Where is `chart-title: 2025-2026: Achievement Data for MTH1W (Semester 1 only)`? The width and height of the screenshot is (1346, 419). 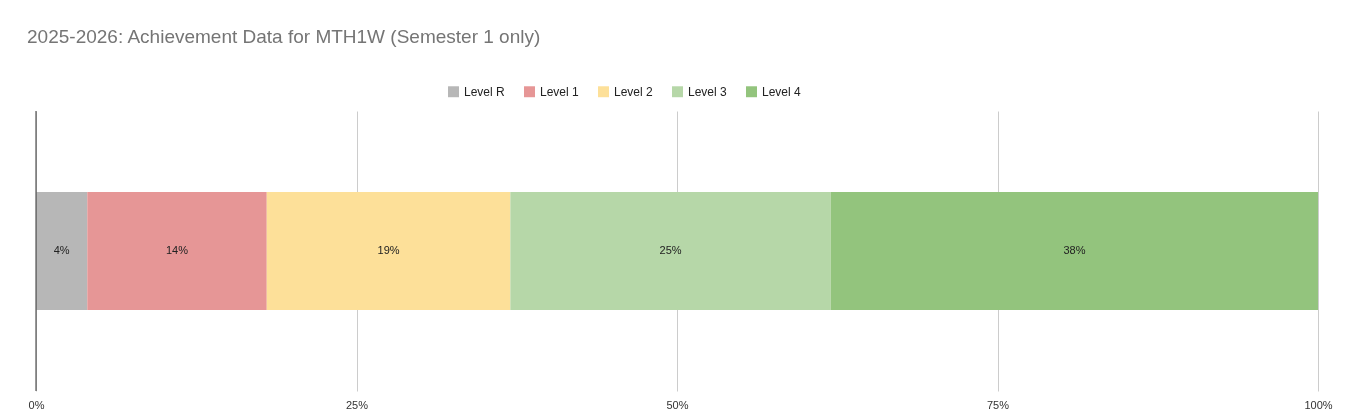
chart-title: 2025-2026: Achievement Data for MTH1W (Semester 1 only) is located at coordinates (284, 36).